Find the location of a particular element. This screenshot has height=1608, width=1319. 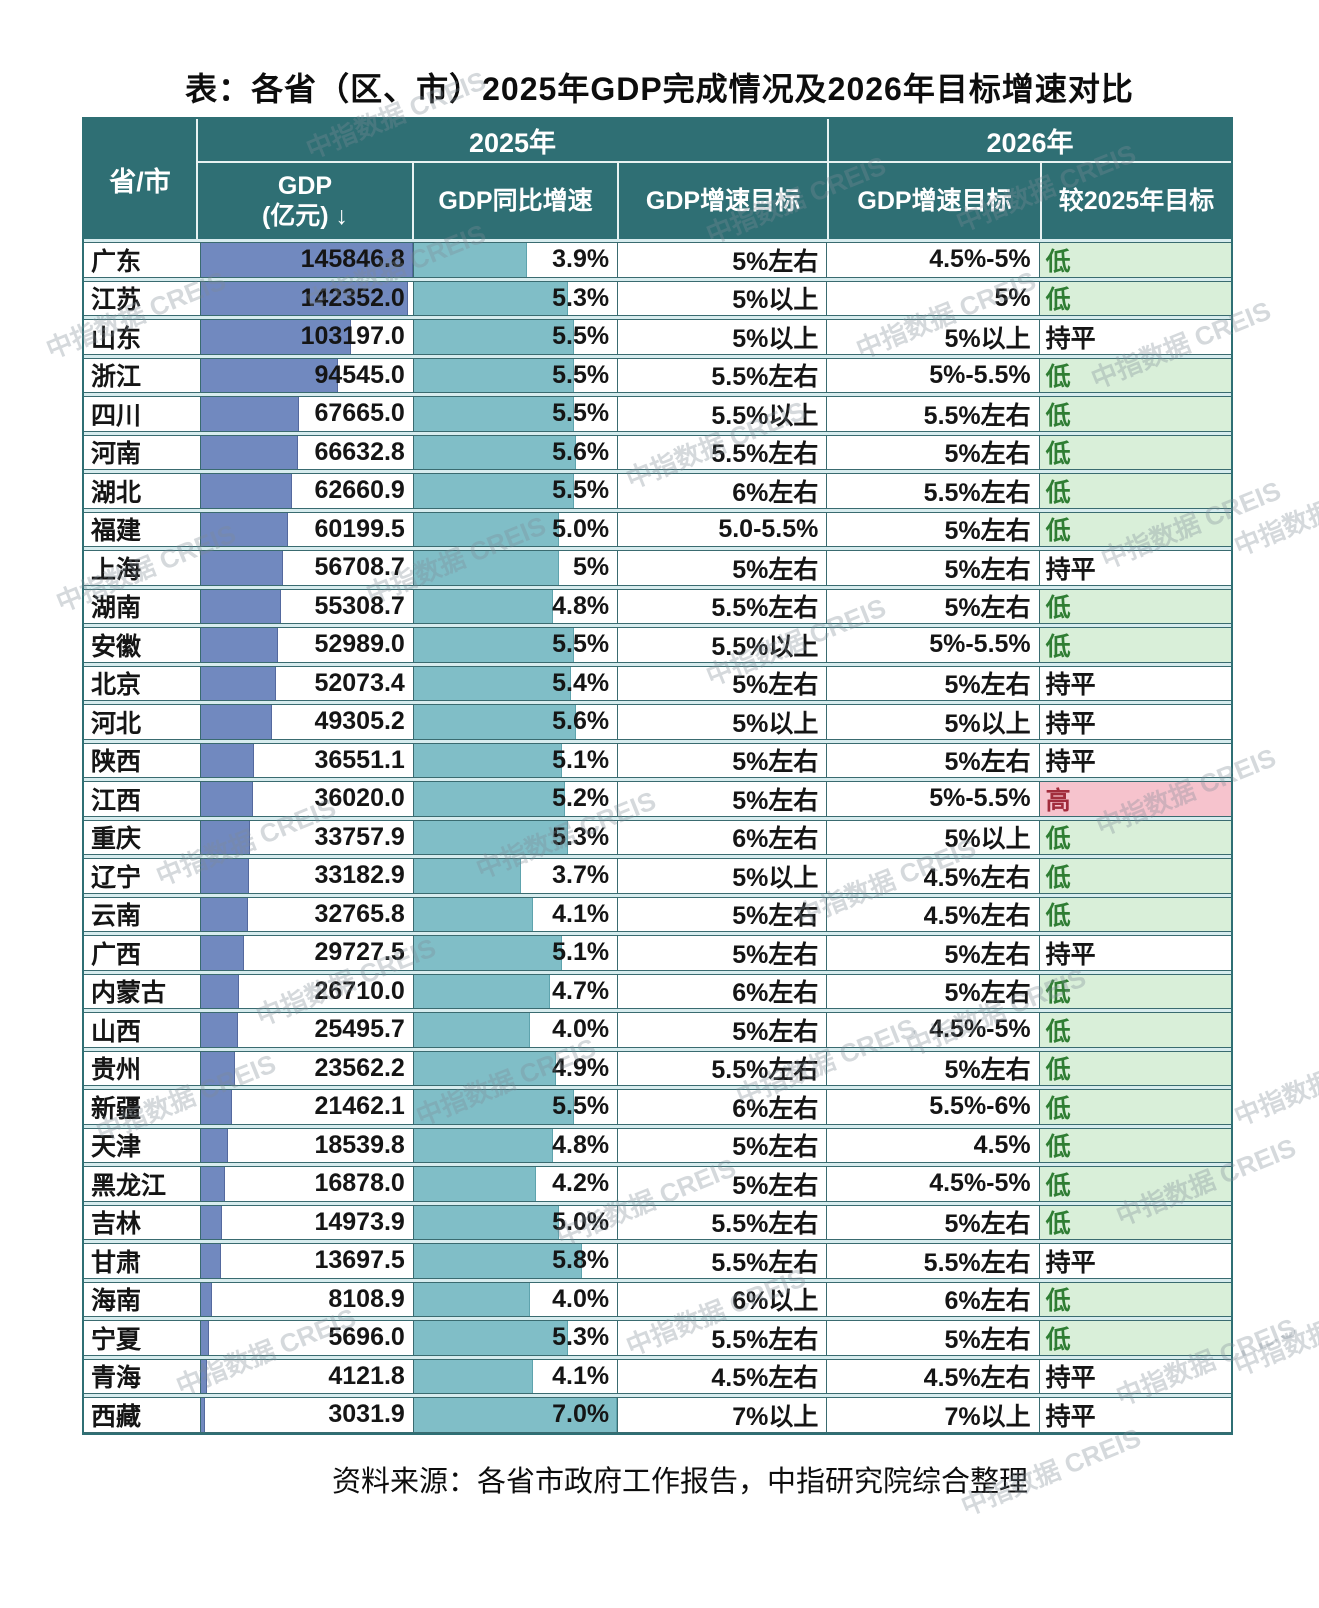

province-name: 江西 is located at coordinates (116, 800).